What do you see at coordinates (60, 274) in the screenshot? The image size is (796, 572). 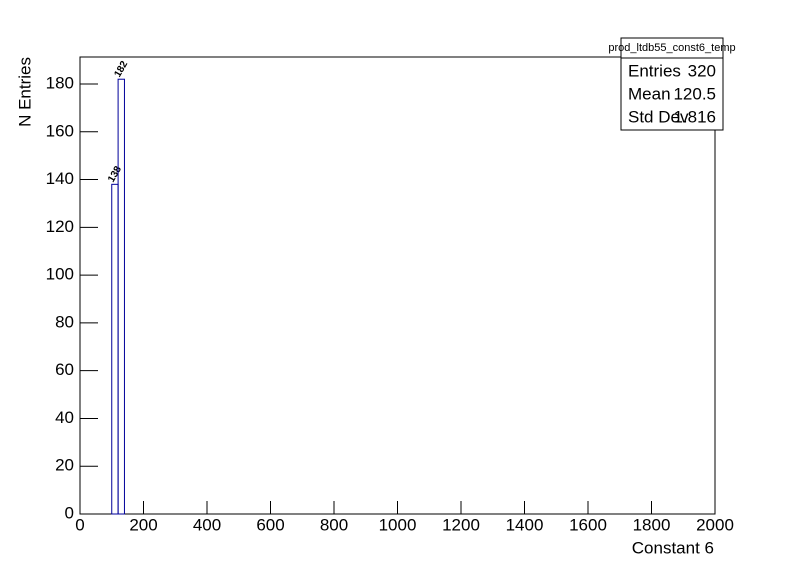 I see `y-tick-label: 100` at bounding box center [60, 274].